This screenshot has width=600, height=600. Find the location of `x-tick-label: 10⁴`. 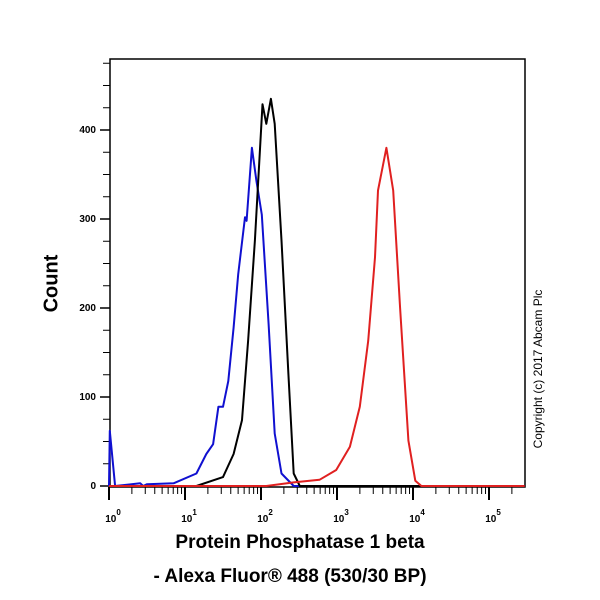

x-tick-label: 10⁴ is located at coordinates (417, 516).